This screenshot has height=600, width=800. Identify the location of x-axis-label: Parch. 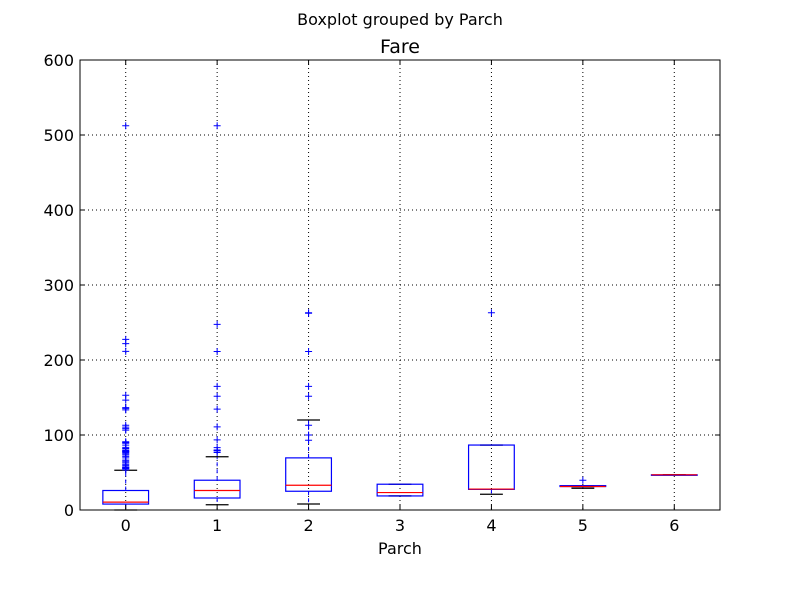
(400, 548).